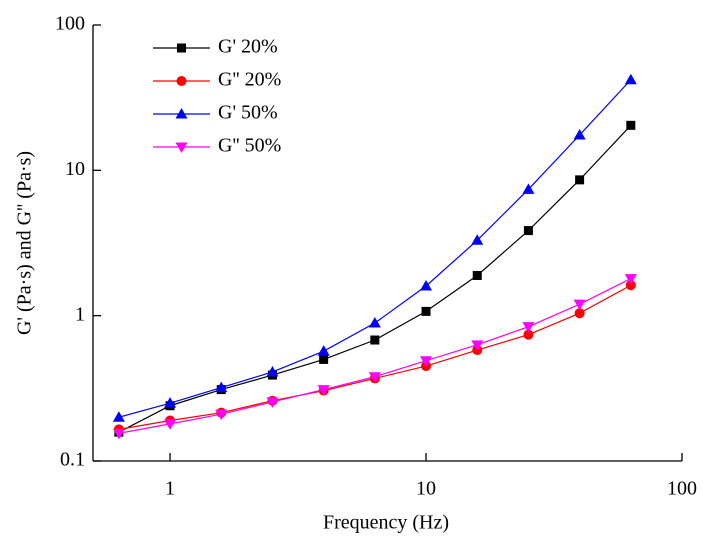 The height and width of the screenshot is (542, 703). I want to click on y-tick-label: 10, so click(75, 169).